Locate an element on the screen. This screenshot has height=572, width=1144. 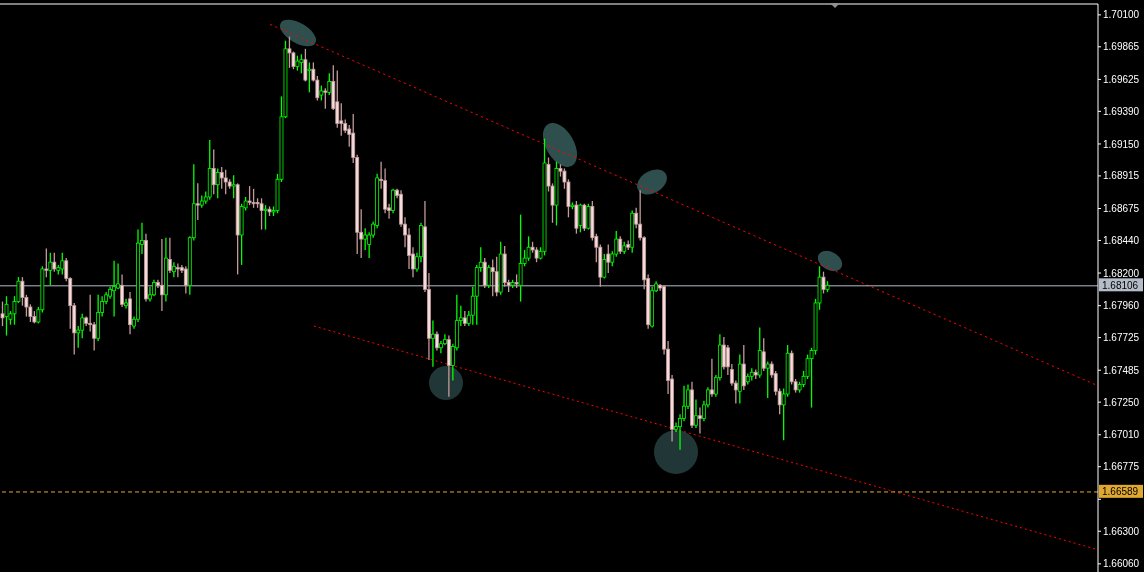
y-tick-label: 1.67960 is located at coordinates (1121, 306).